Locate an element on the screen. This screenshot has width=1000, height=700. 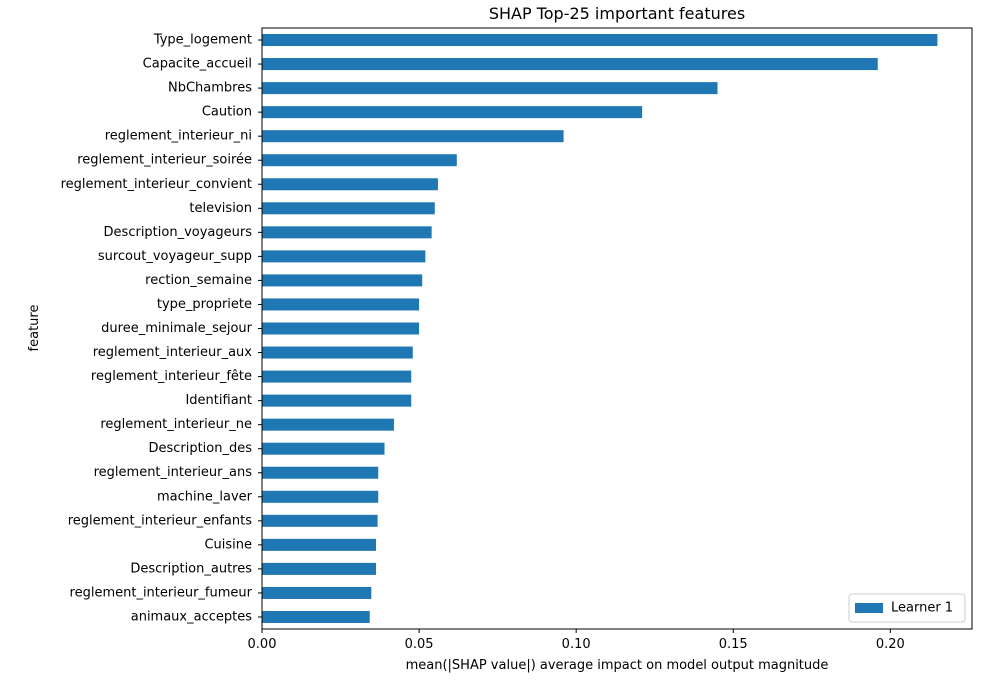
bar-Cuisine is located at coordinates (319, 544).